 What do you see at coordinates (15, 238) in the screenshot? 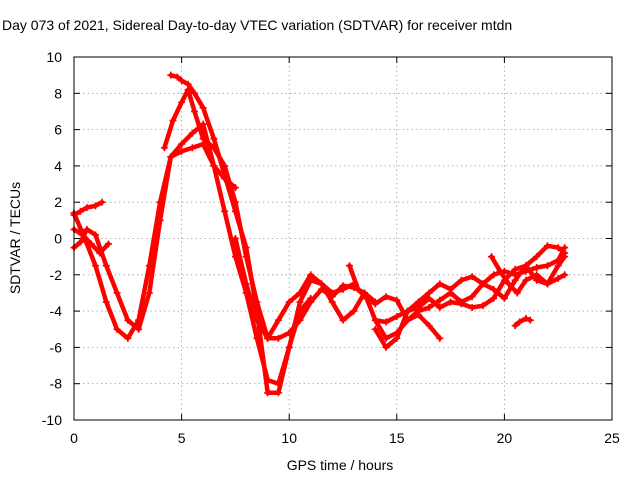
I see `y-axis-title: SDTVAR / TECUs` at bounding box center [15, 238].